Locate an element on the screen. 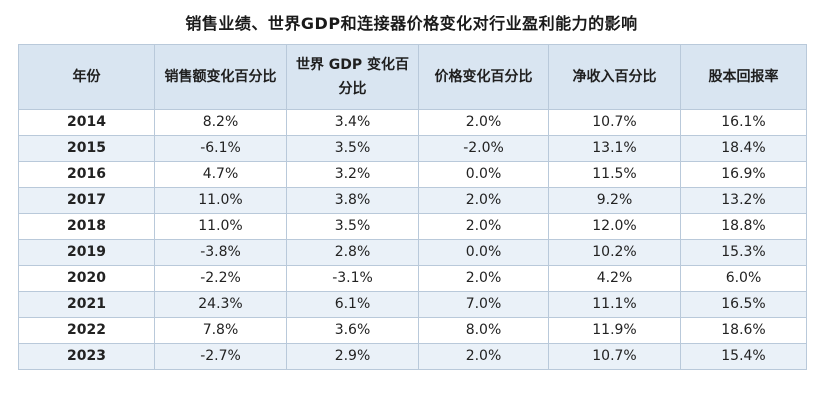 This screenshot has width=823, height=410. cell-sales-change: -2.2% is located at coordinates (220, 278).